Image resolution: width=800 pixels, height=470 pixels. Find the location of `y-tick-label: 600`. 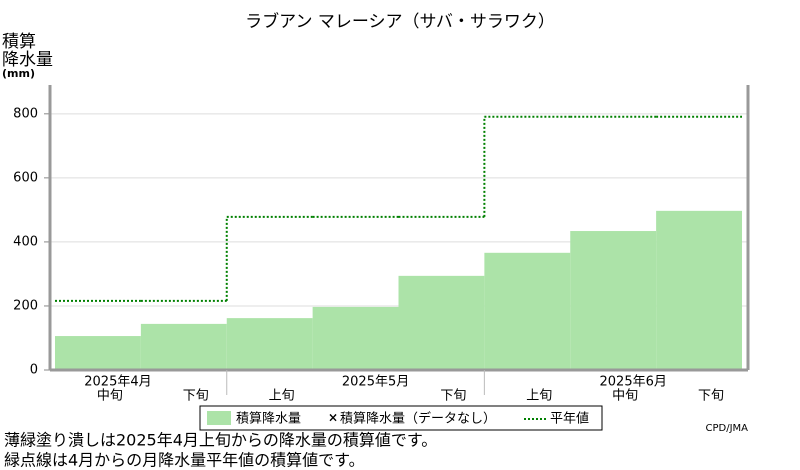

y-tick-label: 600 is located at coordinates (25, 177).